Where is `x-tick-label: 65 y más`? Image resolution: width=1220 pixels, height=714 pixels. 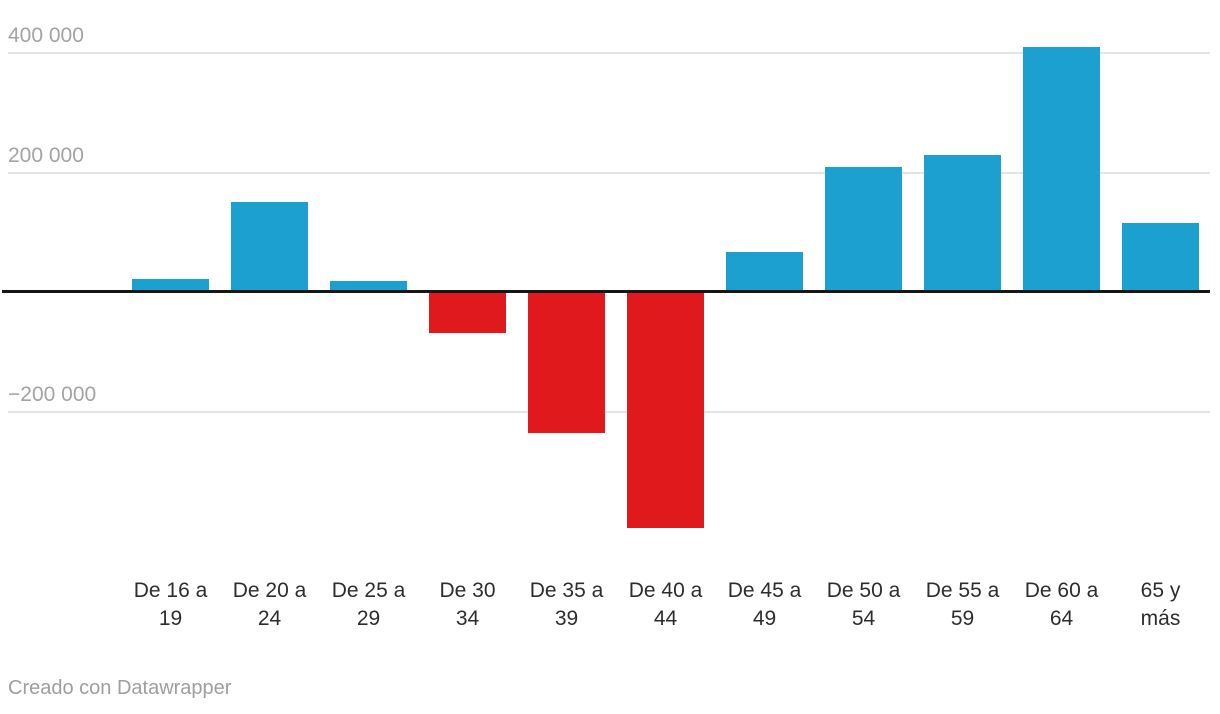
x-tick-label: 65 y más is located at coordinates (1160, 605).